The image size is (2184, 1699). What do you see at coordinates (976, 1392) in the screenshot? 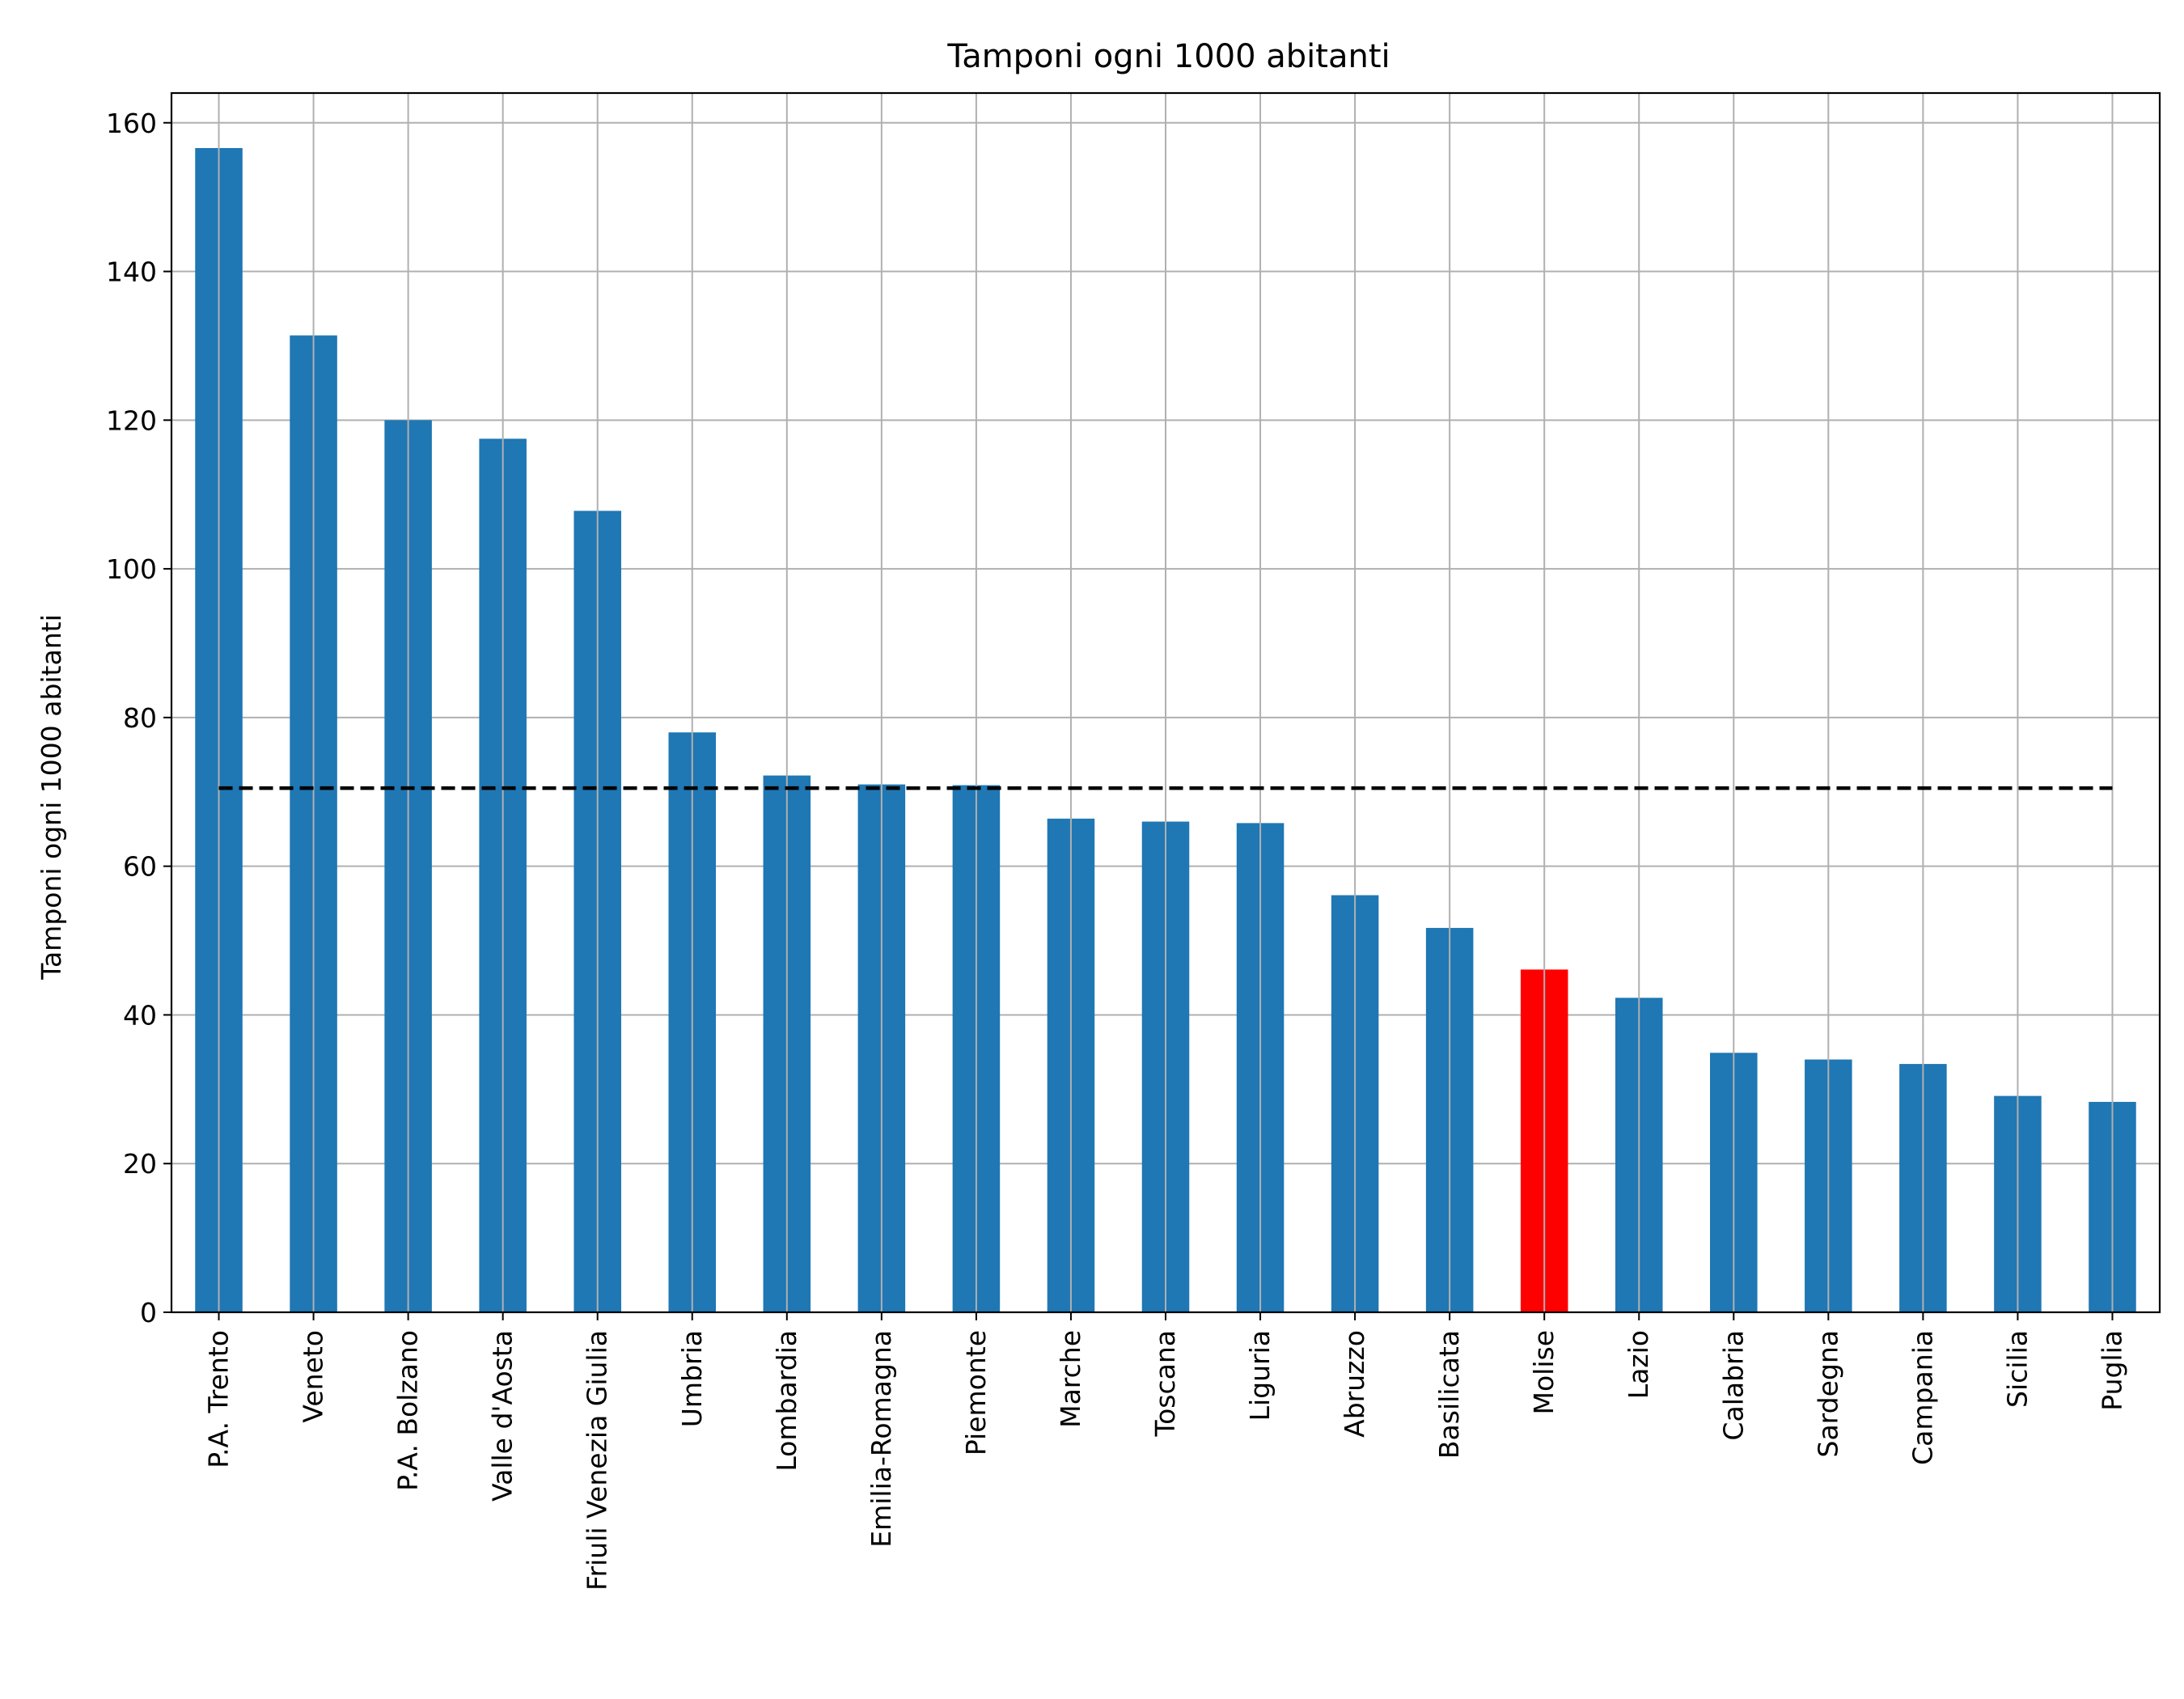
I see `x-tick-label: Piemonte` at bounding box center [976, 1392].